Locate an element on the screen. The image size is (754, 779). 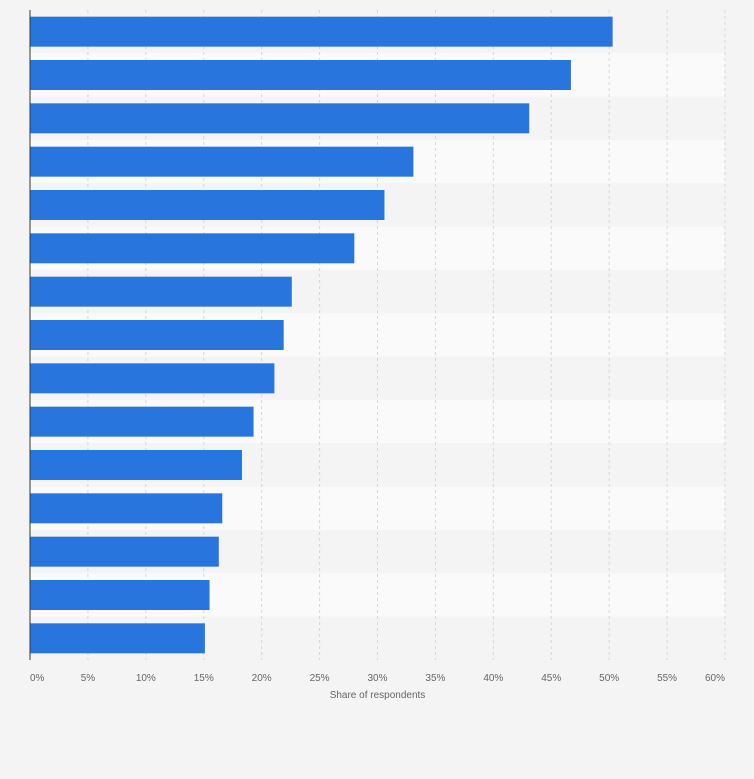
x-tick-label: 0% is located at coordinates (37, 678).